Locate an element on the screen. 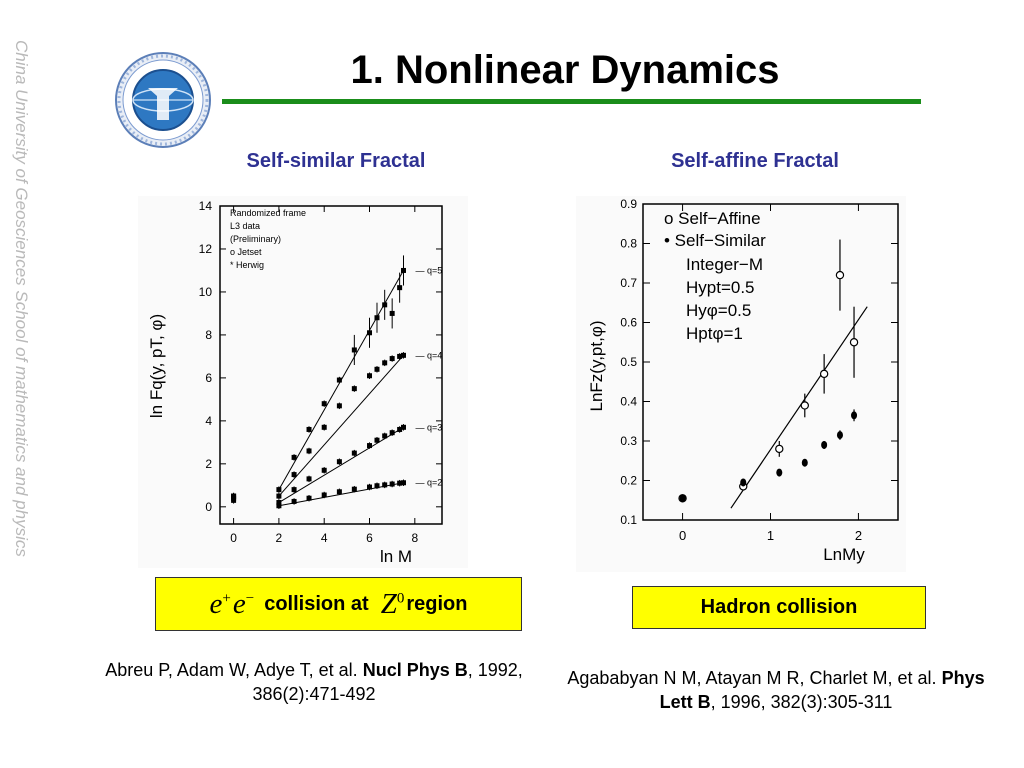 This screenshot has height=768, width=1024. left-fit-line-q4 is located at coordinates (341, 425).